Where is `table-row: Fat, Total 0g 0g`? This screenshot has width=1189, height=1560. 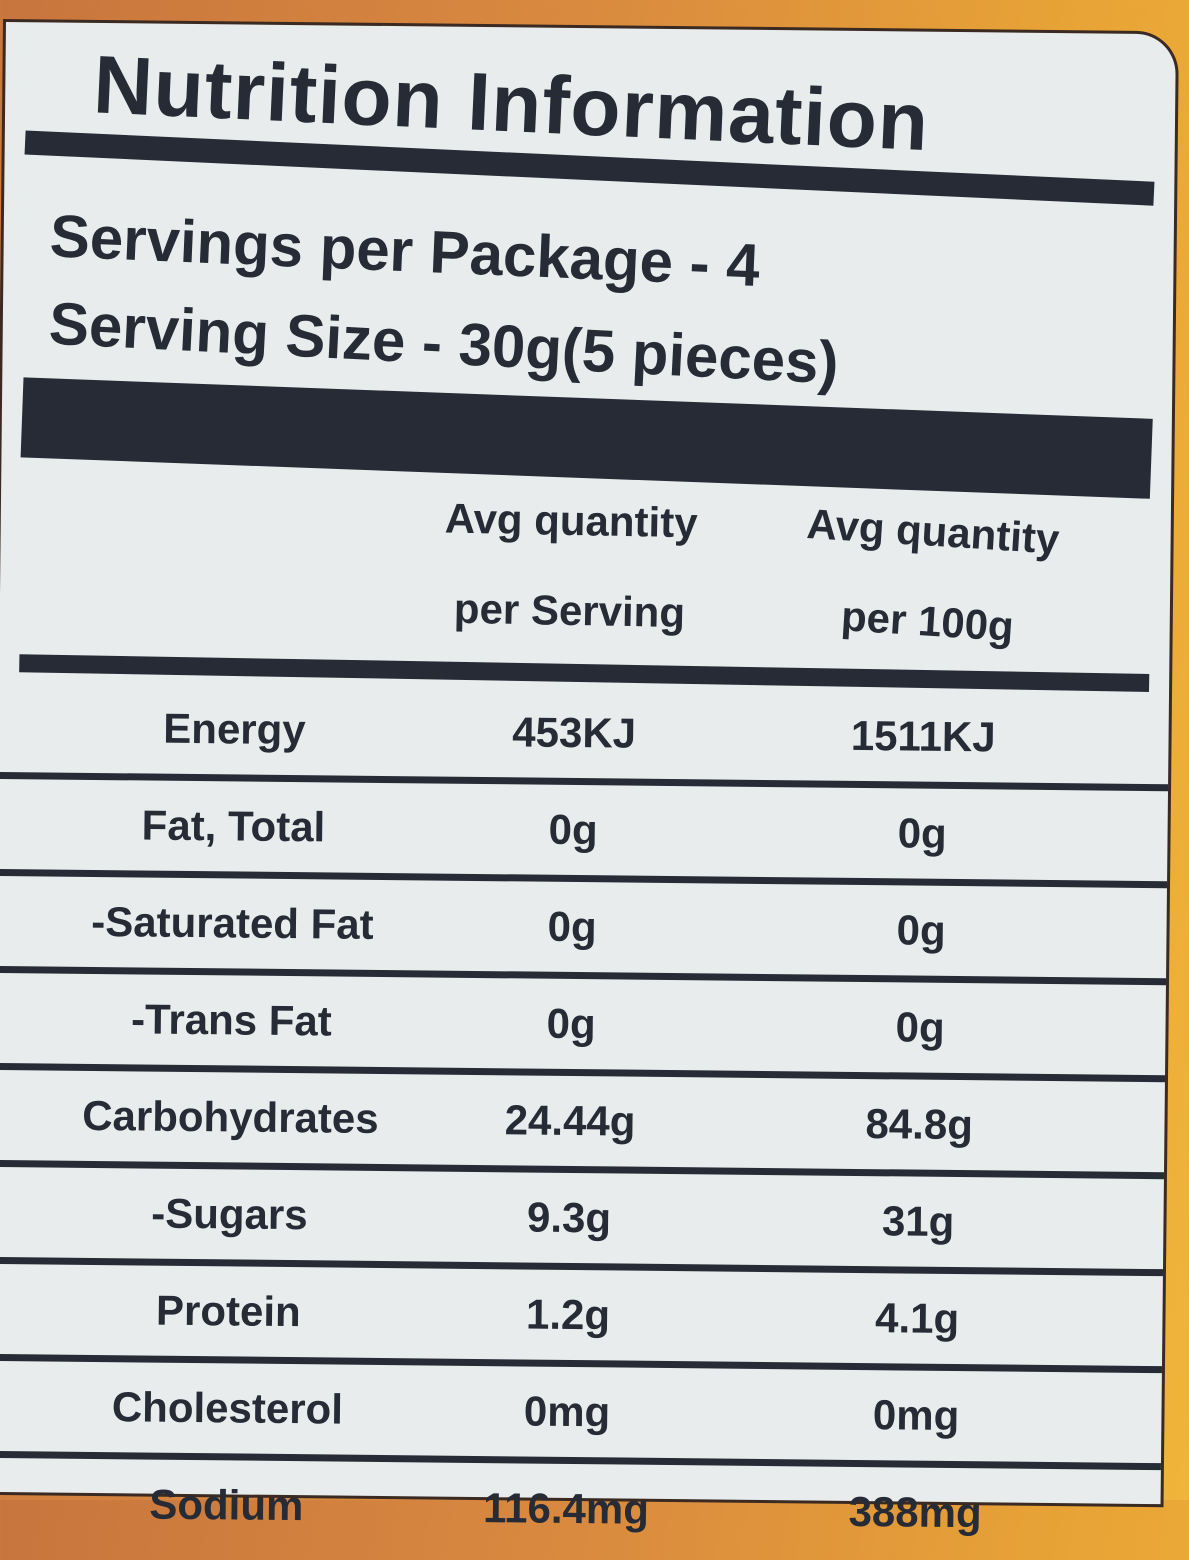 table-row: Fat, Total 0g 0g is located at coordinates (584, 833).